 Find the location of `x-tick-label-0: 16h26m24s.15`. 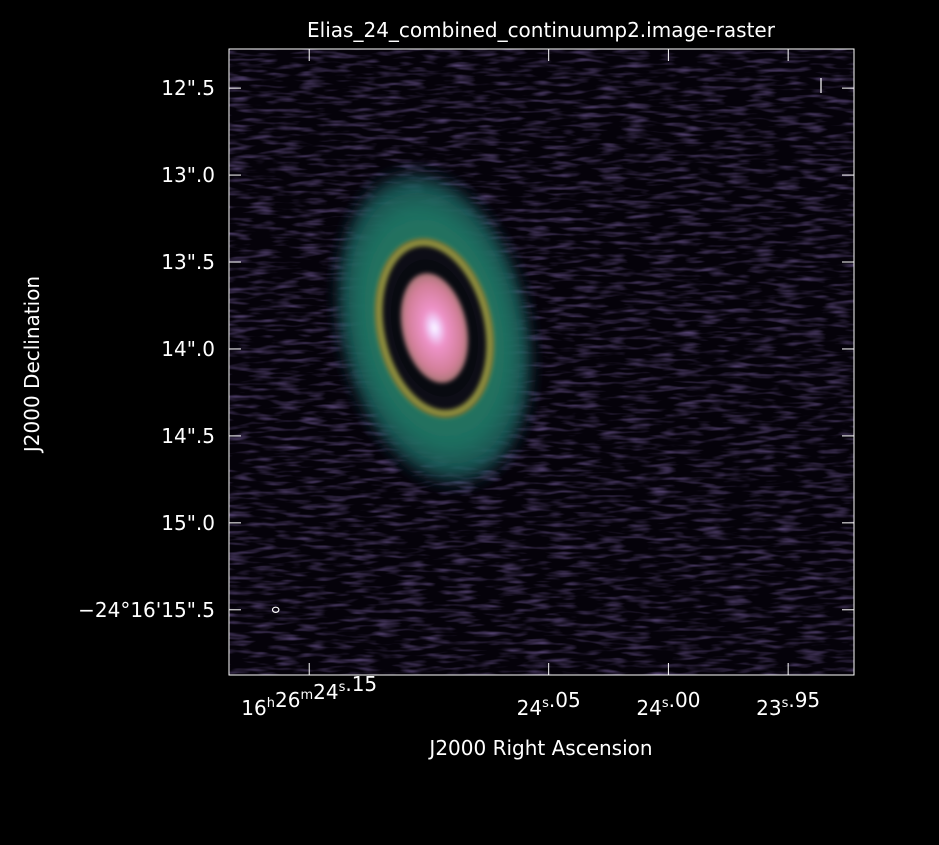

x-tick-label-0: 16h26m24s.15 is located at coordinates (309, 696).